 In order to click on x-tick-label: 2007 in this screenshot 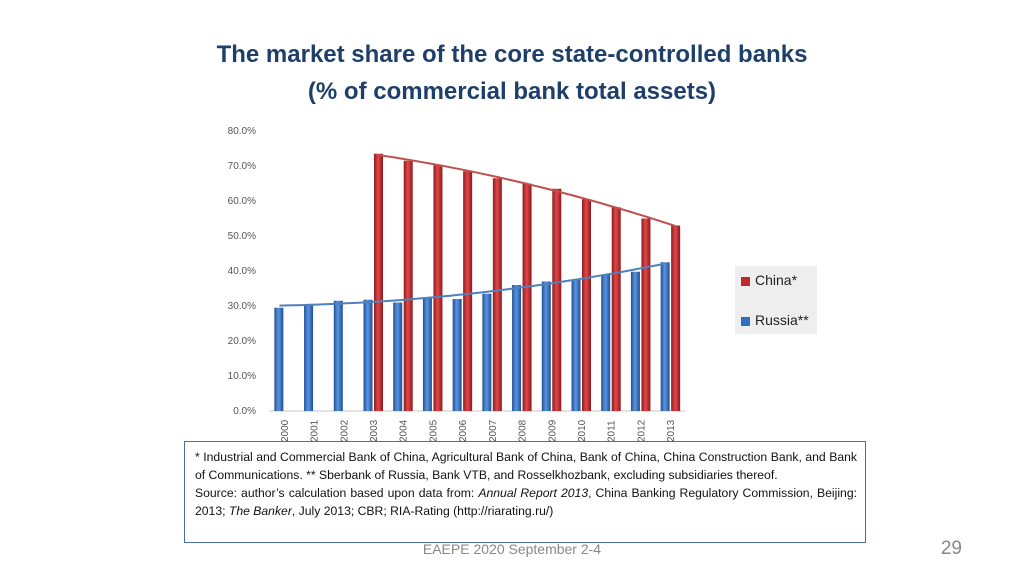, I will do `click(493, 430)`.